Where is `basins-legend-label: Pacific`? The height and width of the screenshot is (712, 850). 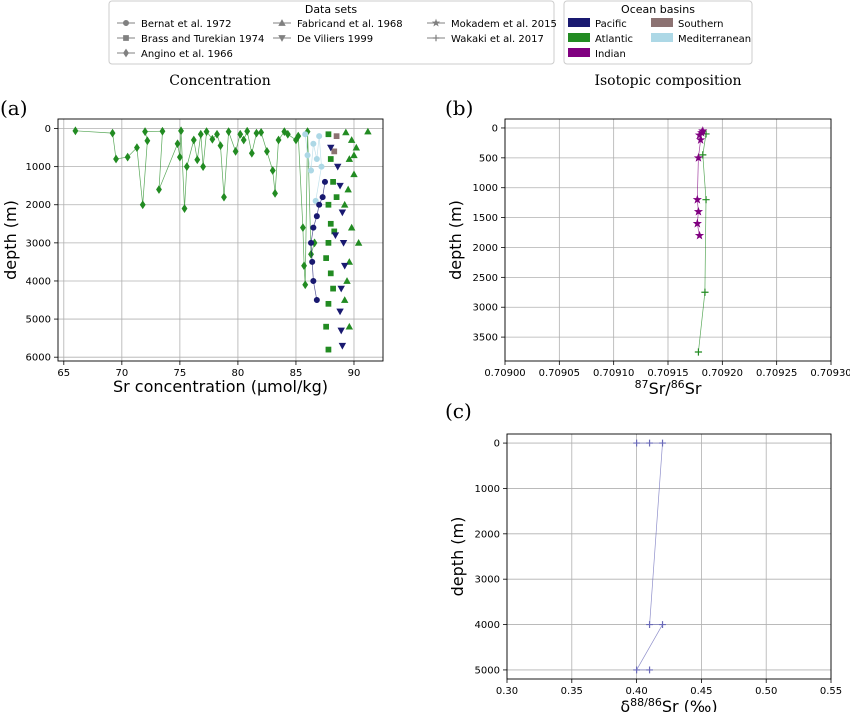
basins-legend-label: Pacific is located at coordinates (611, 24).